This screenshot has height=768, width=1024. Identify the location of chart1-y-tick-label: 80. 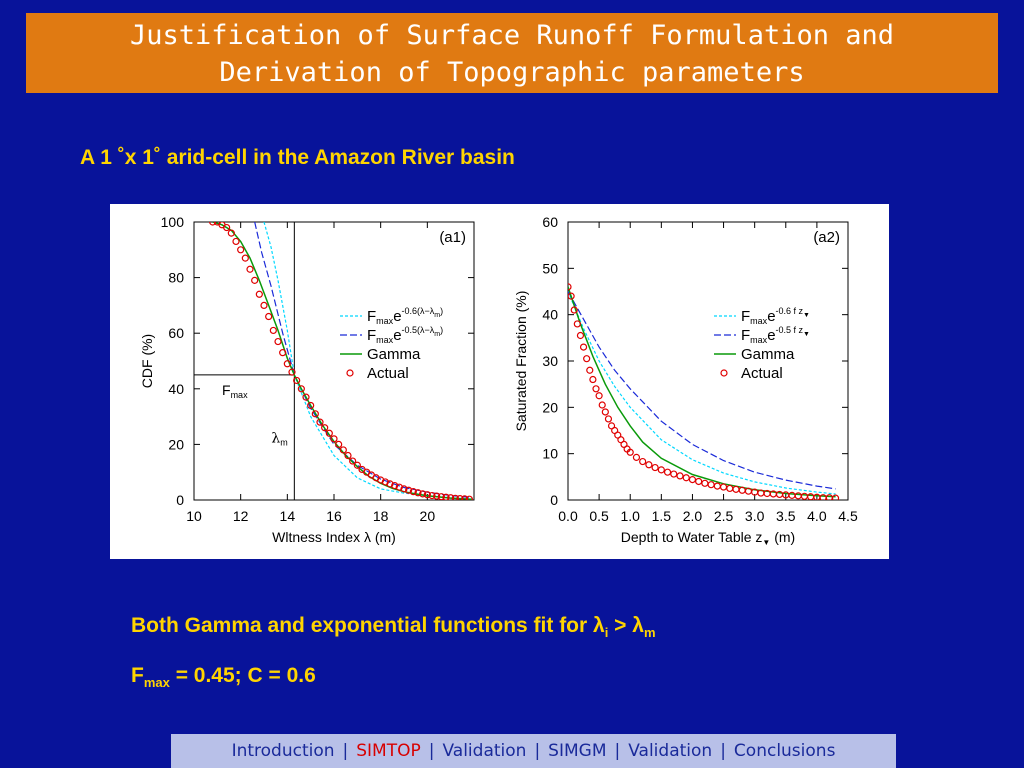
(176, 278).